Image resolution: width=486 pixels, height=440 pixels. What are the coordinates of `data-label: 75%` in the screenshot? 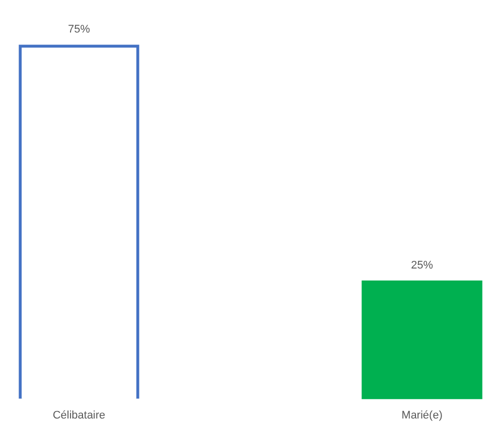 It's located at (79, 30).